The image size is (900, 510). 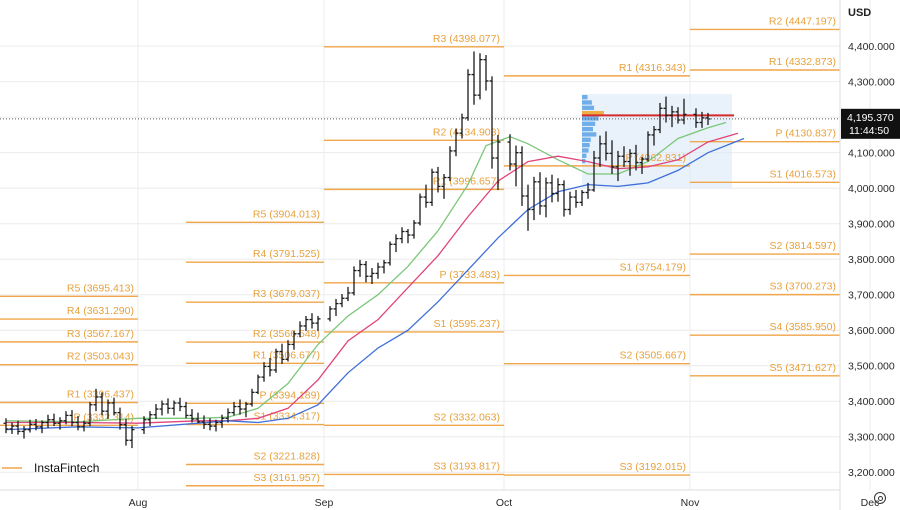 What do you see at coordinates (690, 503) in the screenshot?
I see `x-tick-label: Nov` at bounding box center [690, 503].